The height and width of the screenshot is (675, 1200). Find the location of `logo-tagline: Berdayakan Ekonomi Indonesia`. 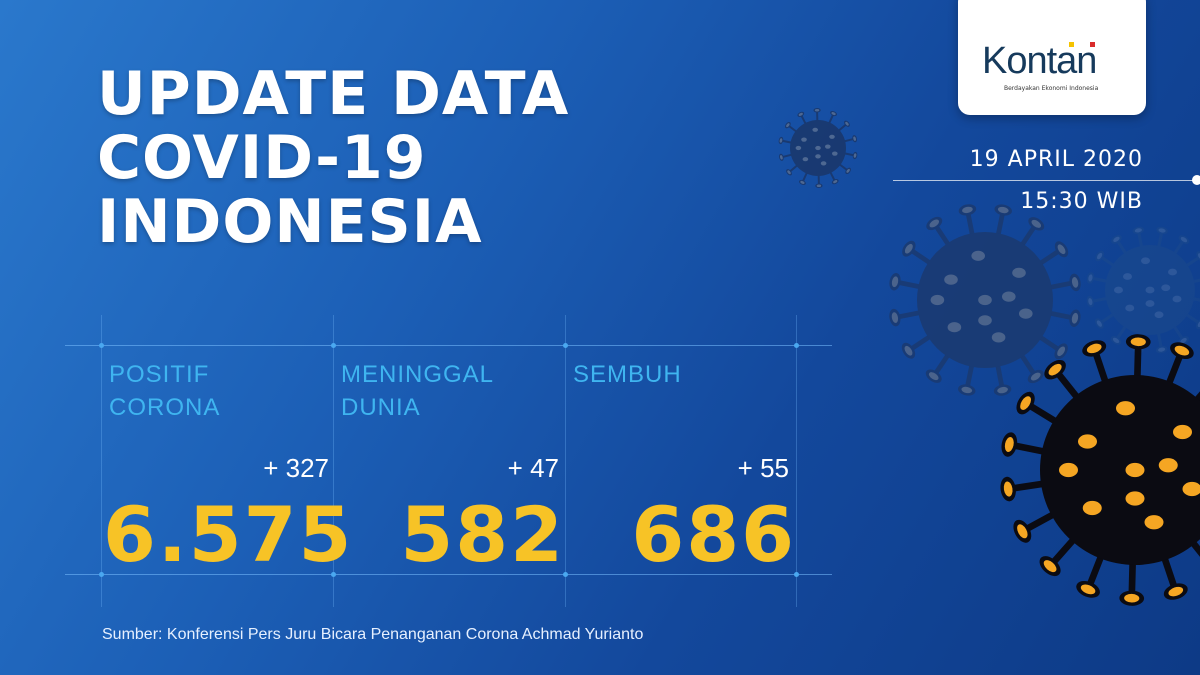

logo-tagline: Berdayakan Ekonomi Indonesia is located at coordinates (1051, 88).